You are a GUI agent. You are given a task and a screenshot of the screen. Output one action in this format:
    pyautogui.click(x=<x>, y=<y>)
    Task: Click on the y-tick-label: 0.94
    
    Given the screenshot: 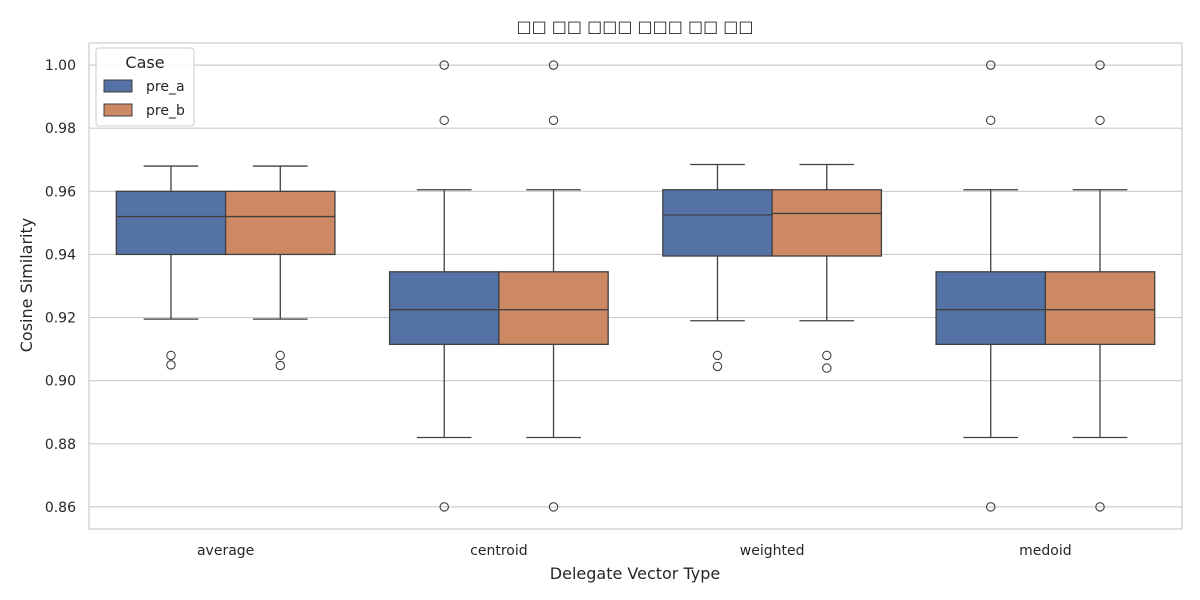 What is the action you would take?
    pyautogui.click(x=60, y=255)
    